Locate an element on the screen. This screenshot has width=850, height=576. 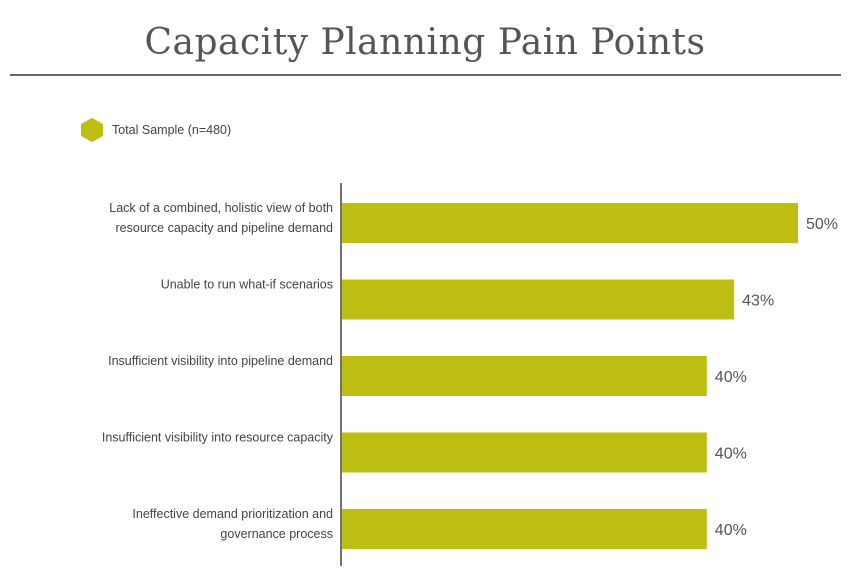
chart-title: Capacity Planning Pain Points is located at coordinates (425, 42).